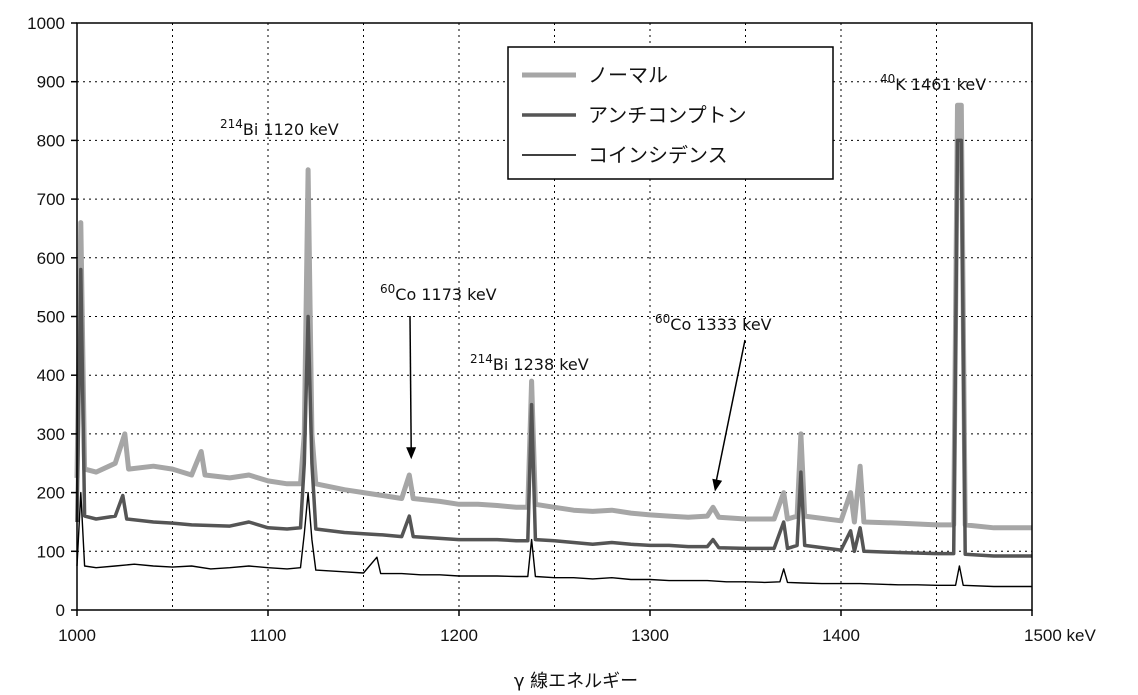 The height and width of the screenshot is (695, 1138). I want to click on x-tick-label: 1100, so click(268, 635).